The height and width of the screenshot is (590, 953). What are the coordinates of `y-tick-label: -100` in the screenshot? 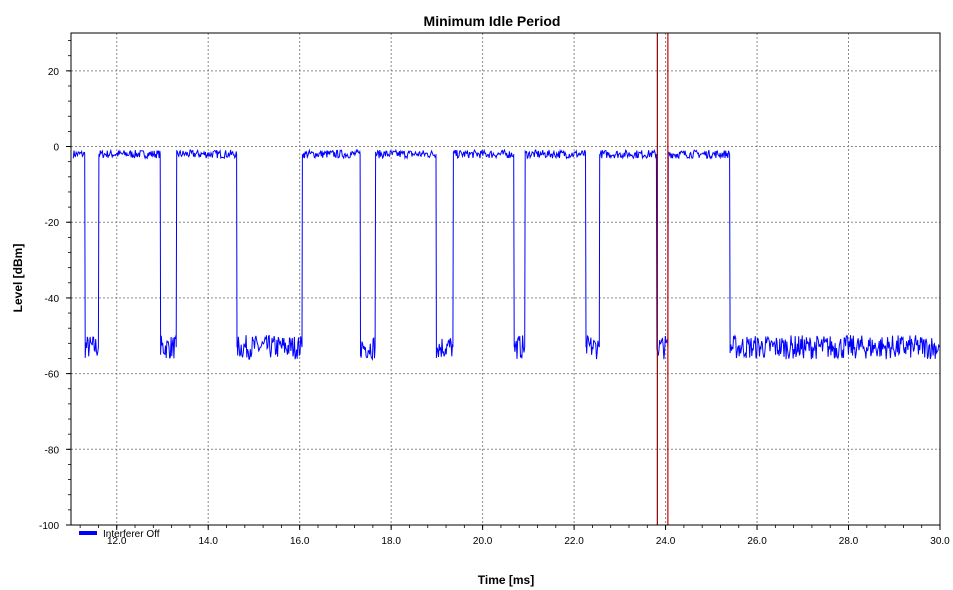 It's located at (49, 526).